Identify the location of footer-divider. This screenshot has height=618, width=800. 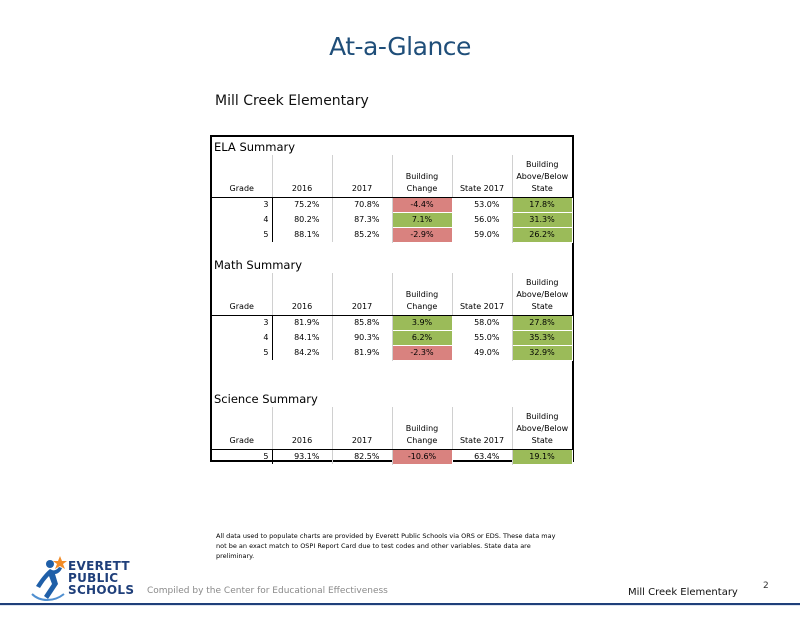
(400, 604).